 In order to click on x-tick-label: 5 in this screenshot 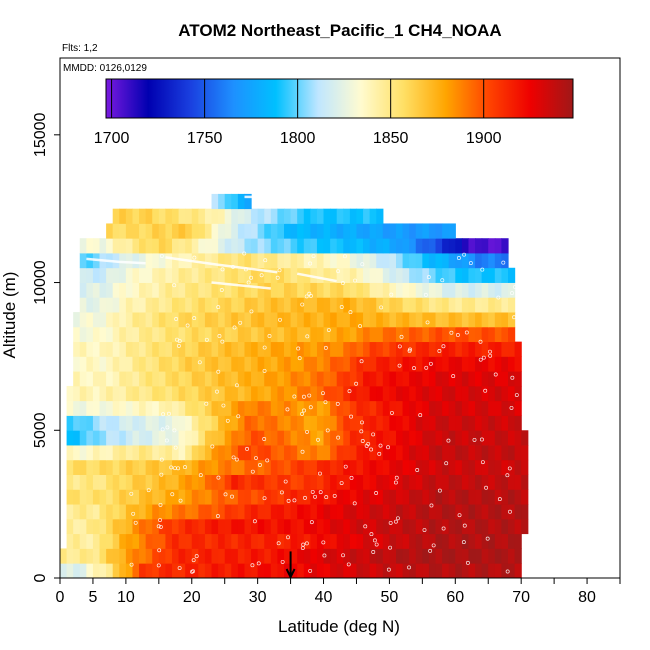, I will do `click(92, 597)`.